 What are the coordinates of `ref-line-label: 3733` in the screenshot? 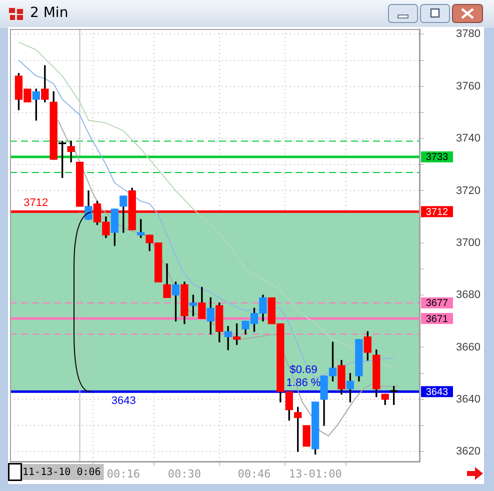 It's located at (437, 158).